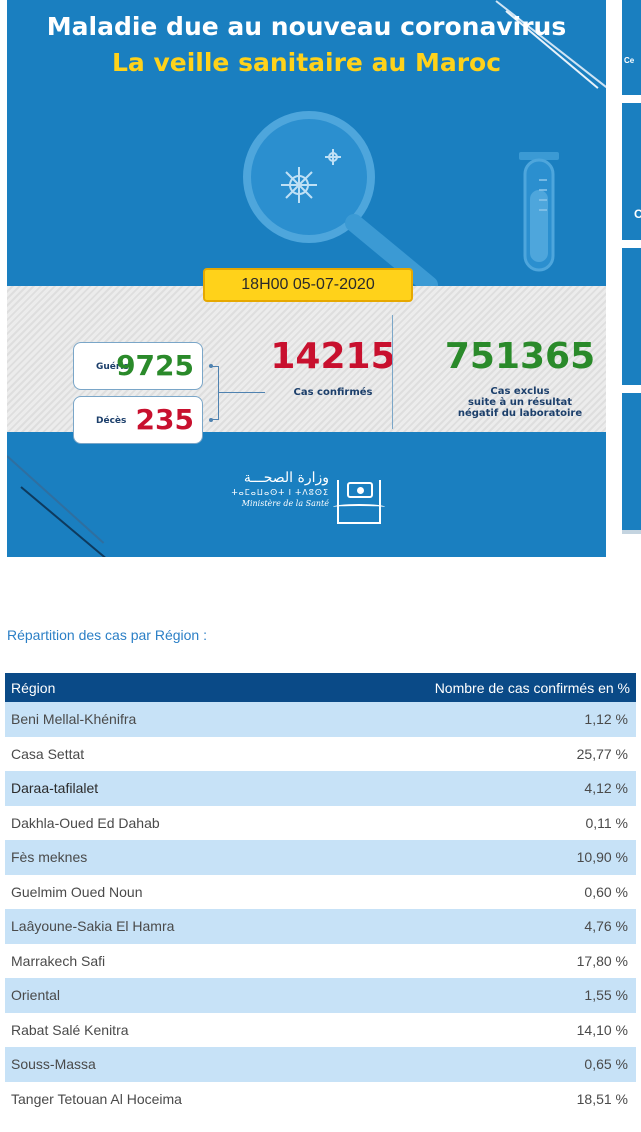 The width and height of the screenshot is (641, 1132). I want to click on region-percent: 17,80 %, so click(602, 960).